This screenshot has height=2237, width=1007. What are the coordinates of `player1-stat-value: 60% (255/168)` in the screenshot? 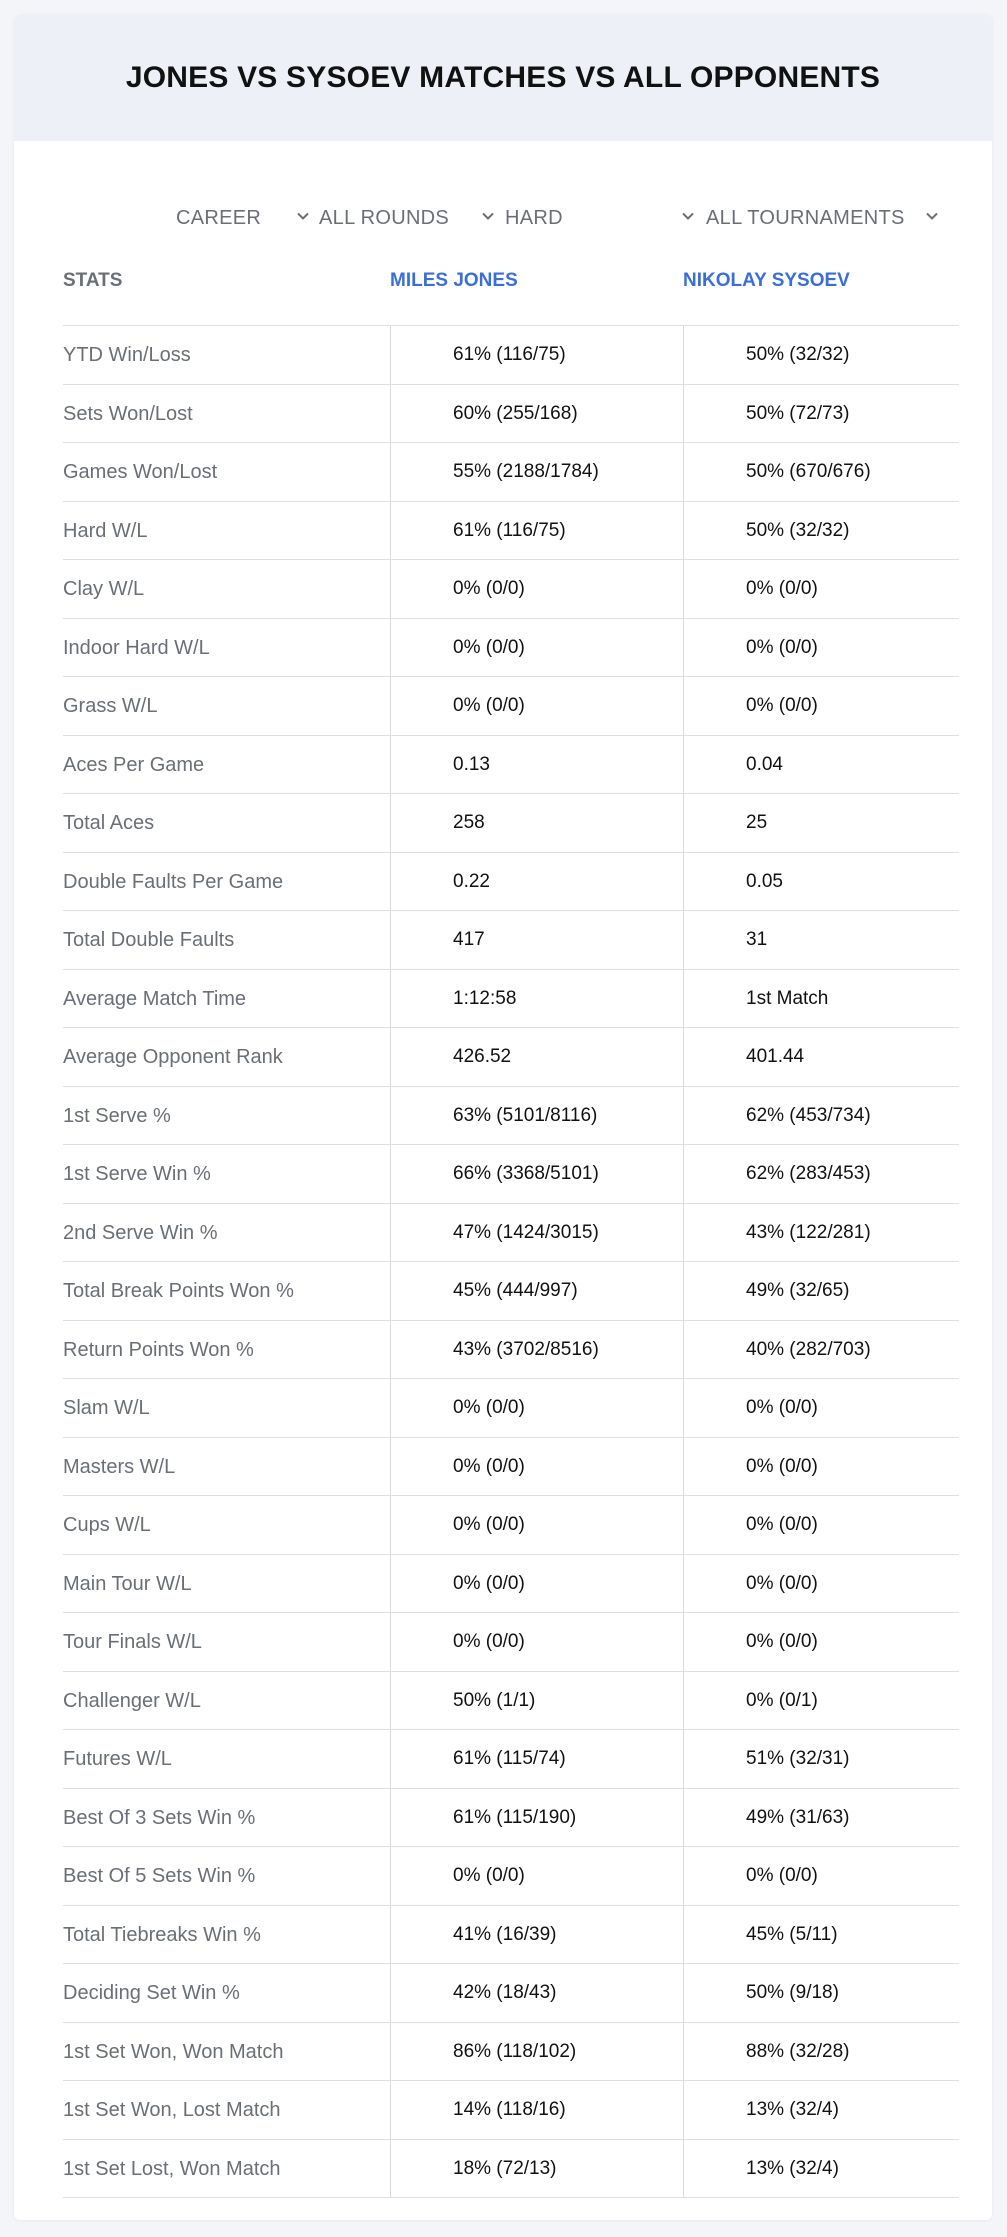 It's located at (515, 413).